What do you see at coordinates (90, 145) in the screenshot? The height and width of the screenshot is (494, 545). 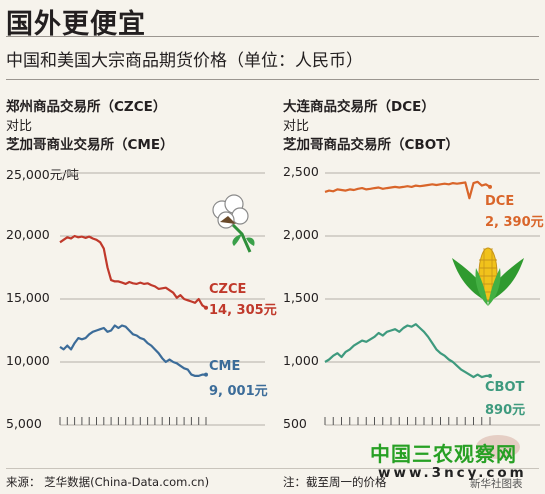 I see `left-panel-title-line2: 芝加哥商业交易所（CME）` at bounding box center [90, 145].